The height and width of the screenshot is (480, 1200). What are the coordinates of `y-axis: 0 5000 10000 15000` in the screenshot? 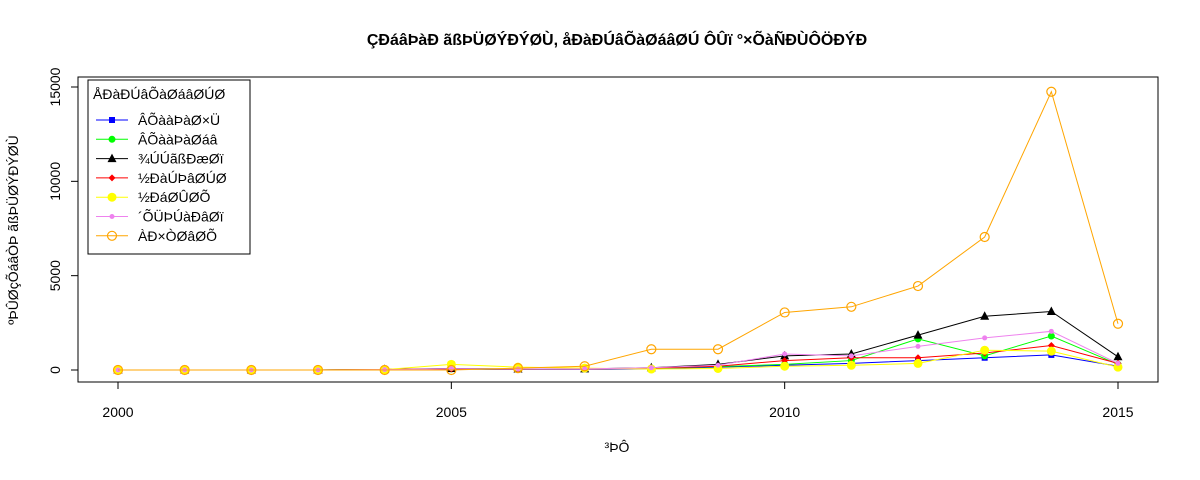 It's located at (62, 220).